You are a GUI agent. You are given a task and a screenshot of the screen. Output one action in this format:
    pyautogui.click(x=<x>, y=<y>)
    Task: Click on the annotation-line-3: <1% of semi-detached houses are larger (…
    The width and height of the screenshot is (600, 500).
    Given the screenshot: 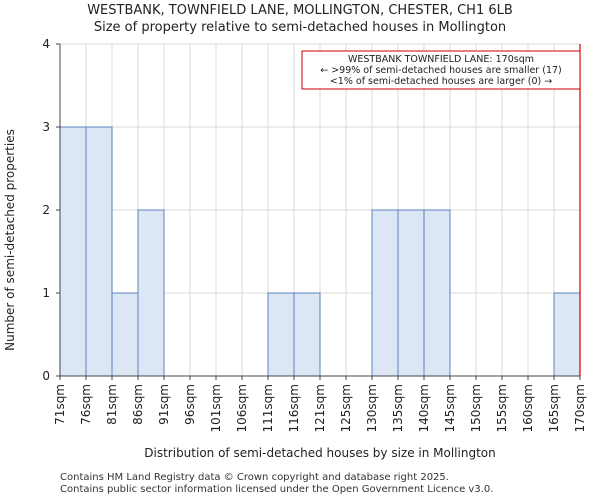 What is the action you would take?
    pyautogui.click(x=441, y=81)
    